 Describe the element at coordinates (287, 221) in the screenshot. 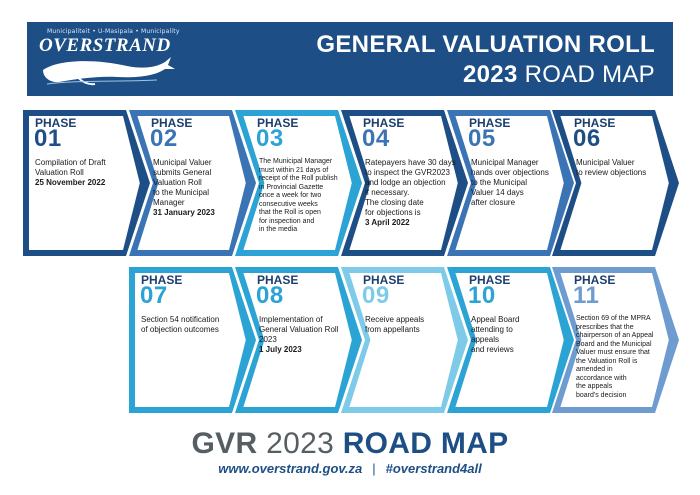

I see `phase-text-line: for inspection and` at that location.